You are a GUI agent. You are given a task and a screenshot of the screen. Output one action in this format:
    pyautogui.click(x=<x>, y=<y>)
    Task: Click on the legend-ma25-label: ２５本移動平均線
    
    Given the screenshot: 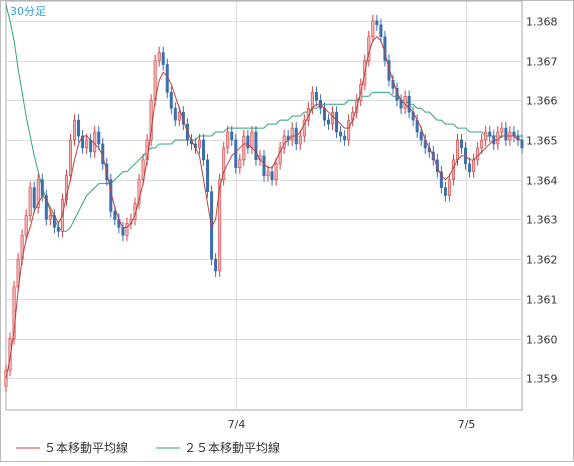 What is the action you would take?
    pyautogui.click(x=232, y=447)
    